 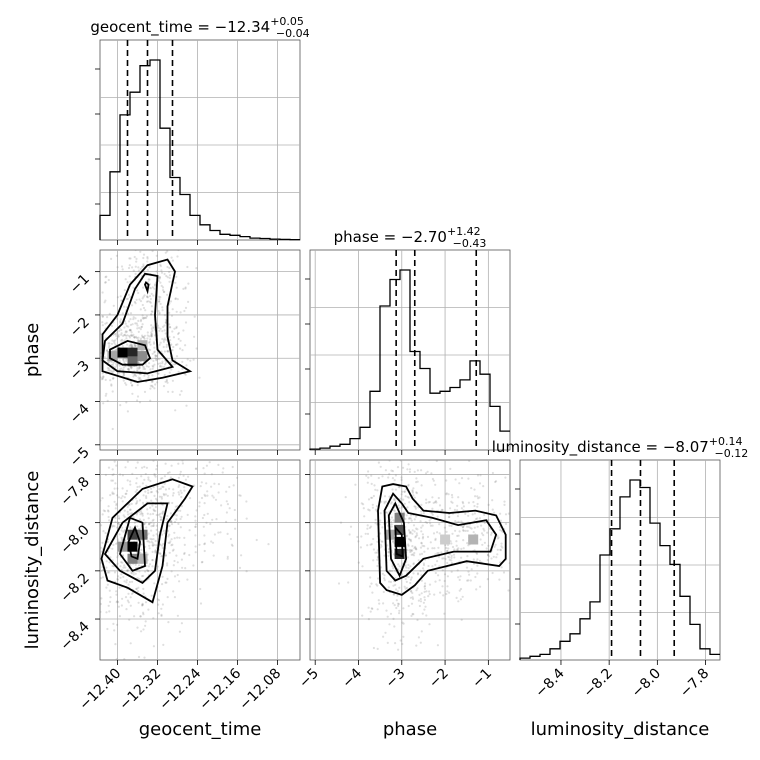 What do you see at coordinates (180, 689) in the screenshot?
I see `xtick-label: −12.24` at bounding box center [180, 689].